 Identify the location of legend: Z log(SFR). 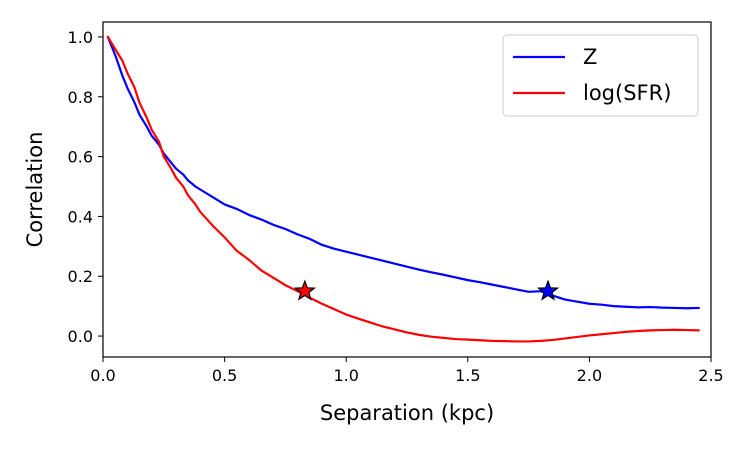
(600, 75).